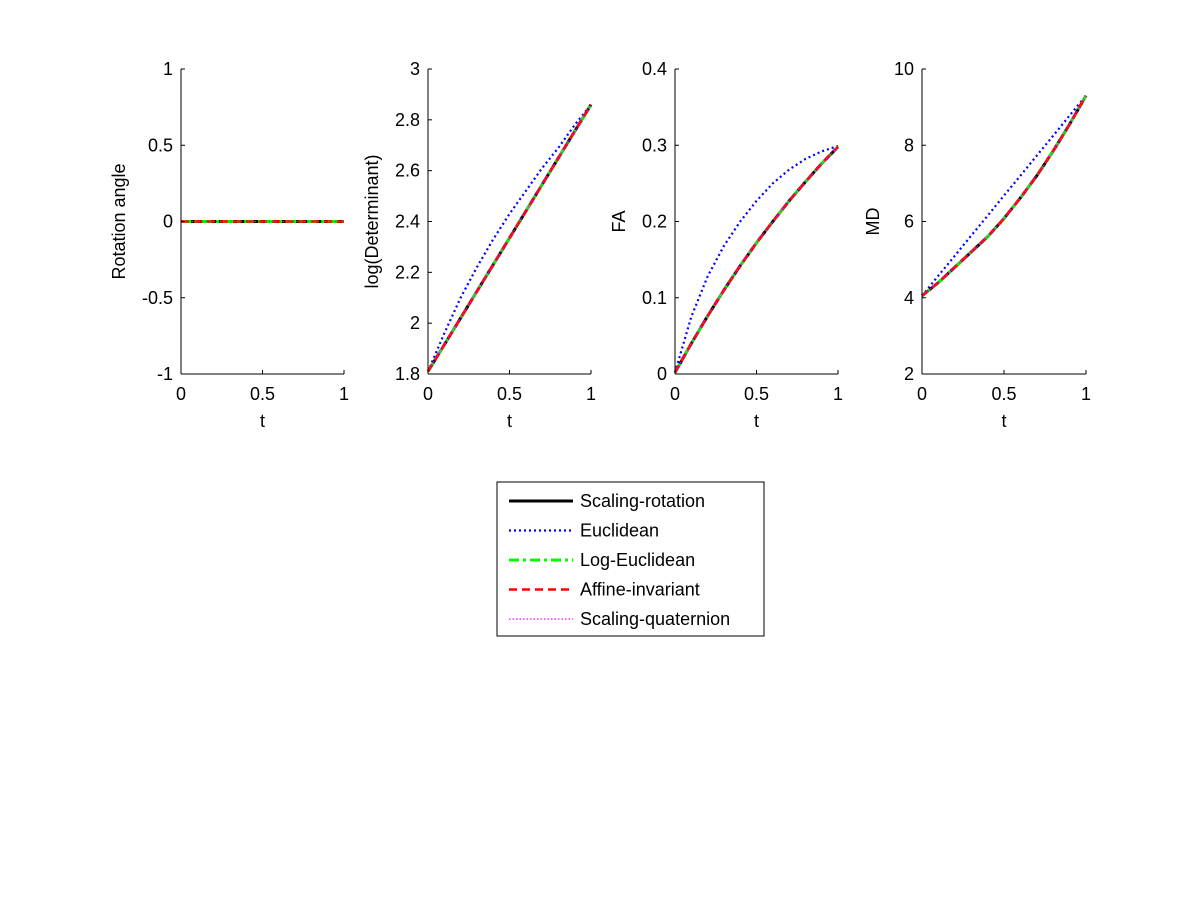  Describe the element at coordinates (372, 221) in the screenshot. I see `y-axis-label: log(Determinant)` at that location.